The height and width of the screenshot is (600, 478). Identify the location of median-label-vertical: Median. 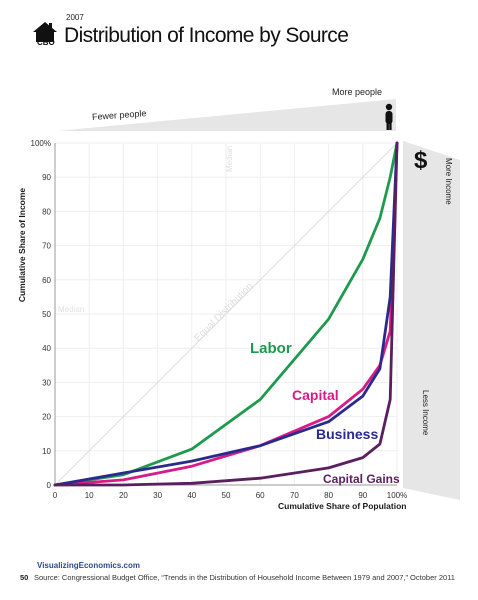
(229, 159).